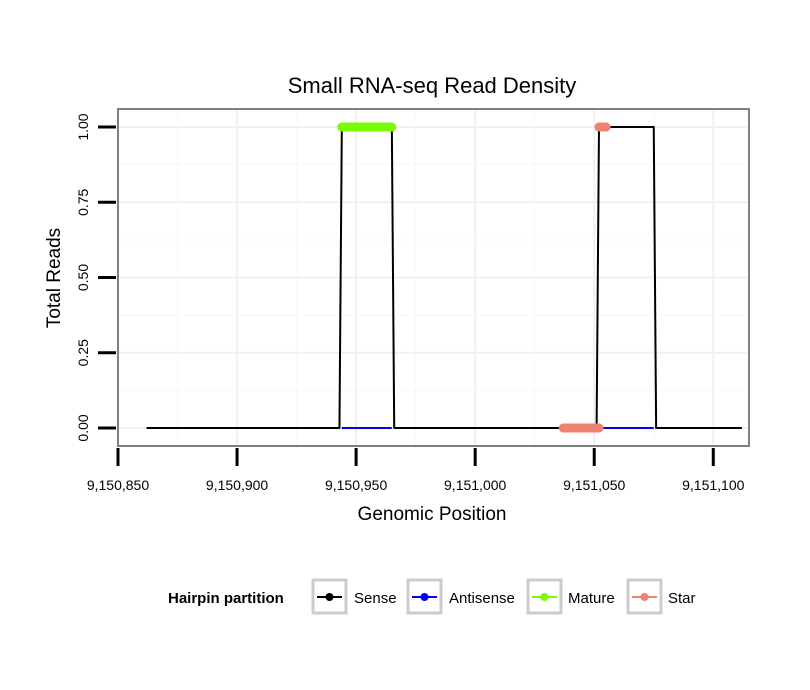 This screenshot has width=810, height=690. I want to click on chart-title: Small RNA-seq Read Density, so click(432, 85).